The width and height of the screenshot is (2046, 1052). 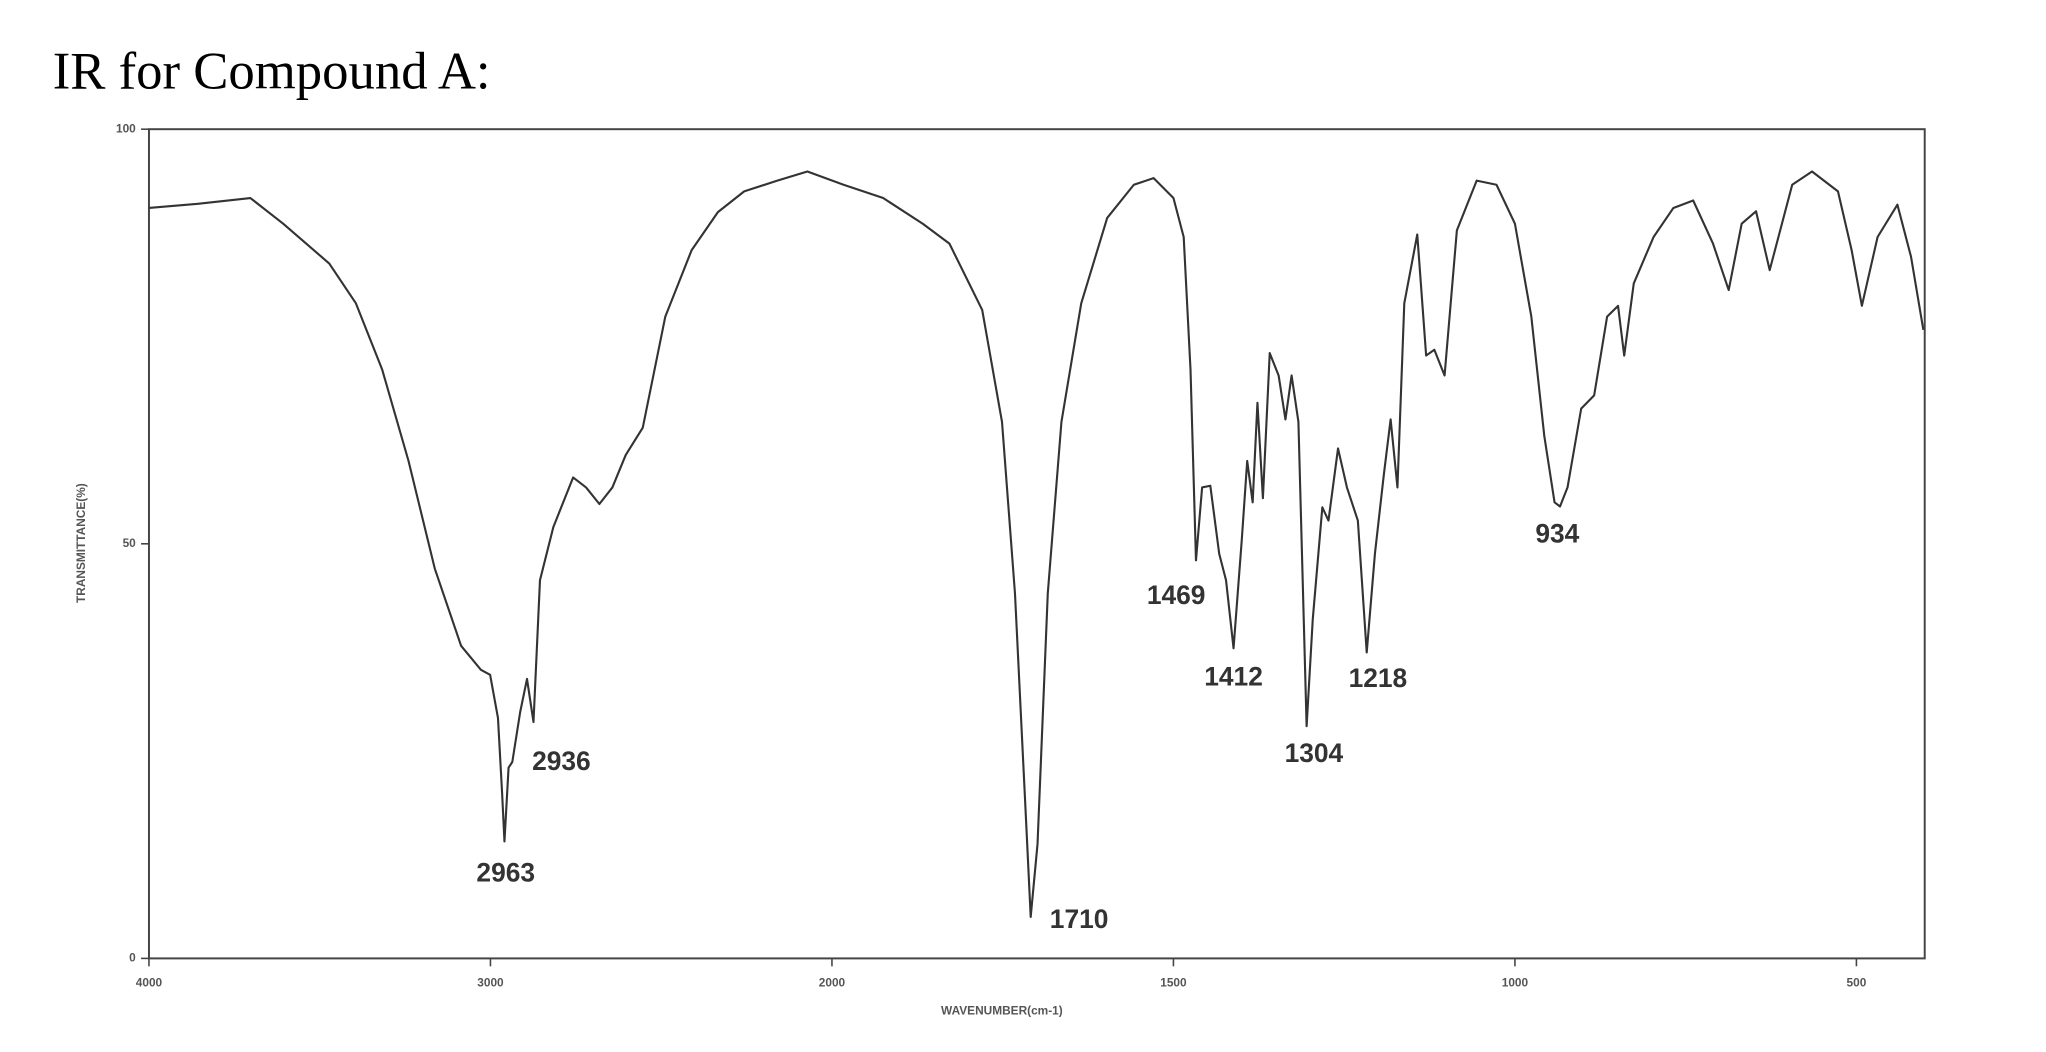 What do you see at coordinates (490, 983) in the screenshot?
I see `x-tick-label: 3000` at bounding box center [490, 983].